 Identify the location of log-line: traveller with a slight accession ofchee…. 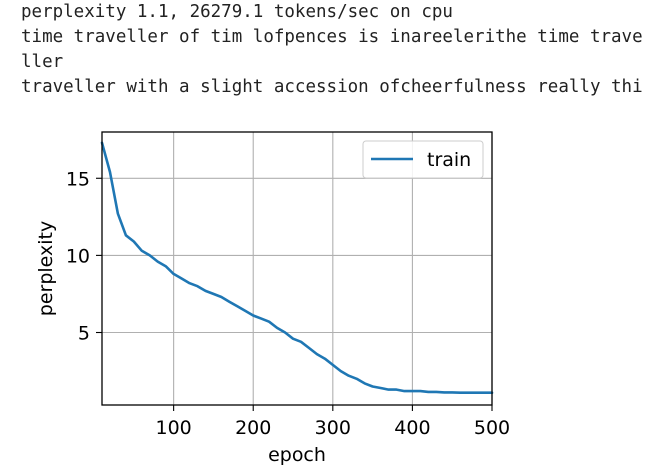
(332, 87).